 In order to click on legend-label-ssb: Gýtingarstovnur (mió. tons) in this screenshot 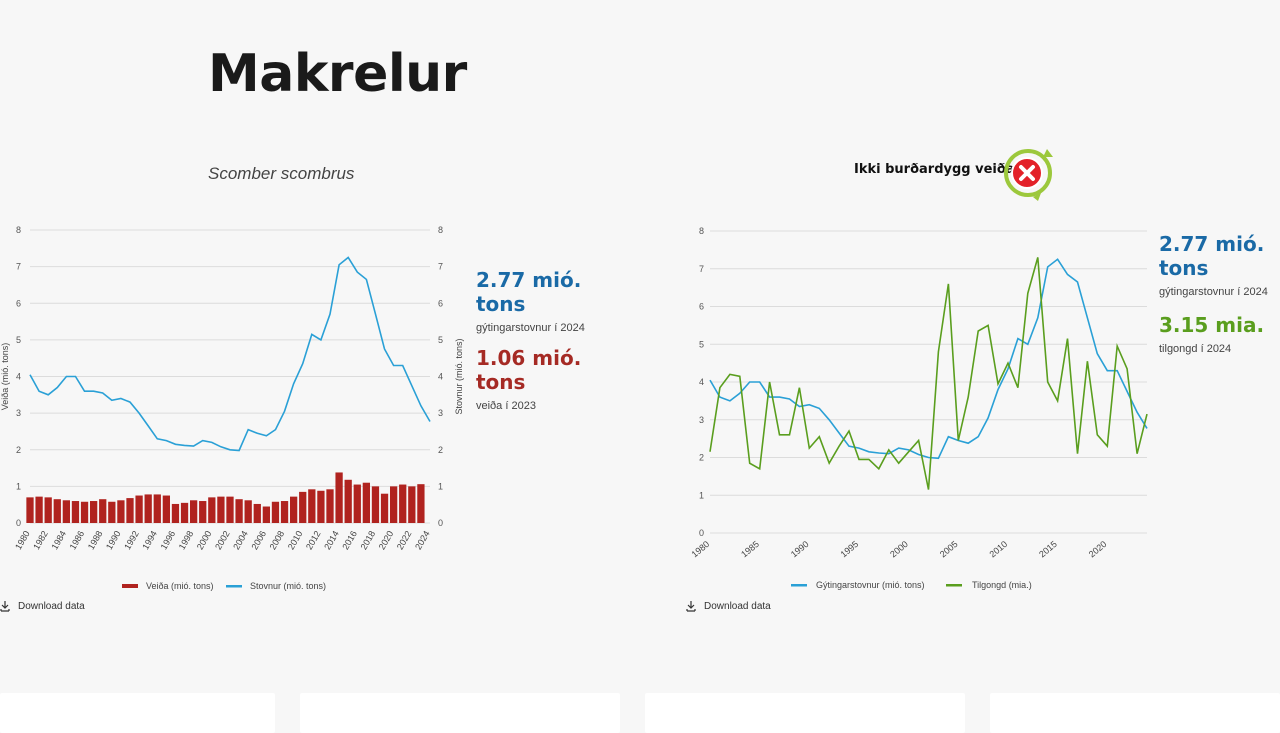, I will do `click(870, 585)`.